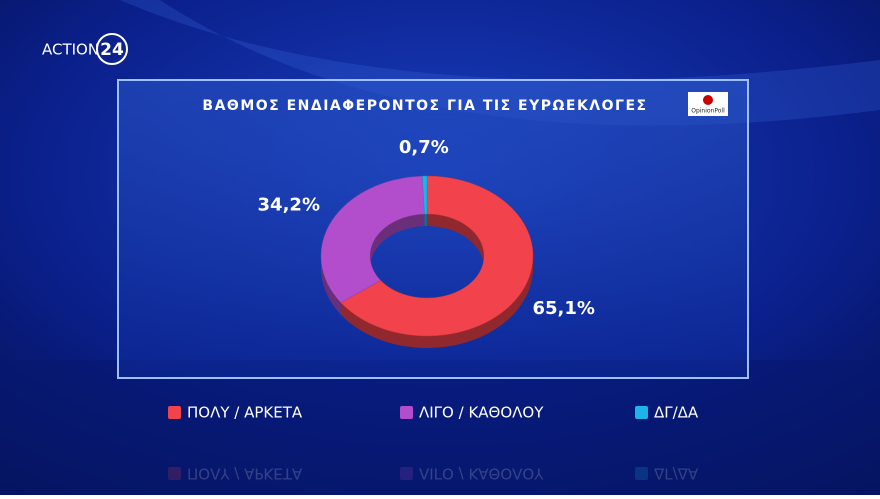 The image size is (880, 499). What do you see at coordinates (708, 100) in the screenshot?
I see `poll-logo-dot` at bounding box center [708, 100].